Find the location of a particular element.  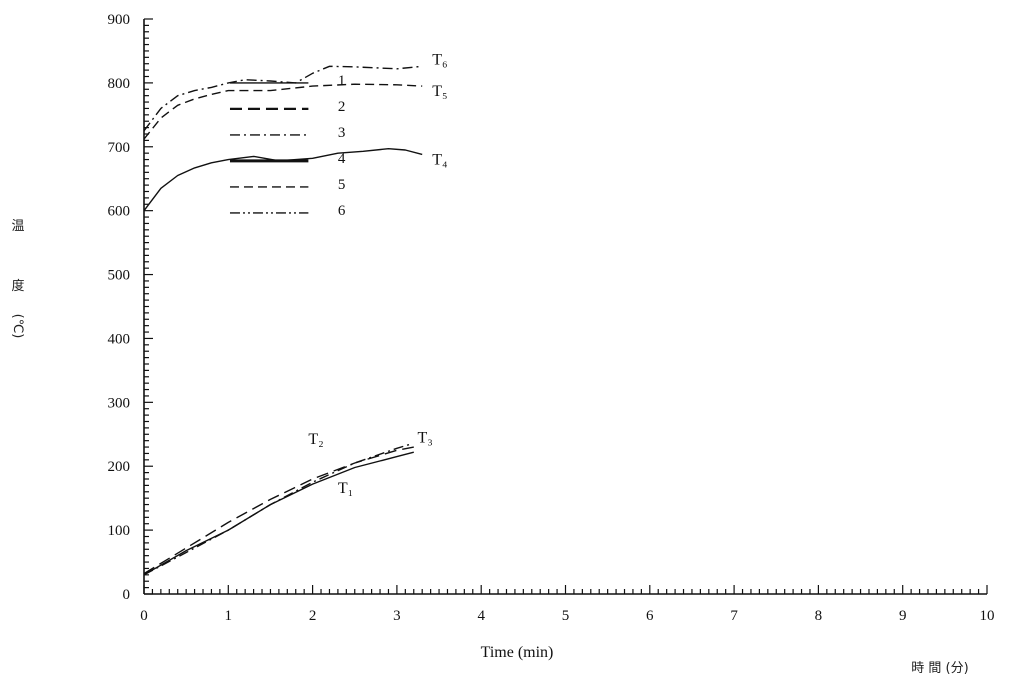

legend-label: 4 is located at coordinates (342, 159).